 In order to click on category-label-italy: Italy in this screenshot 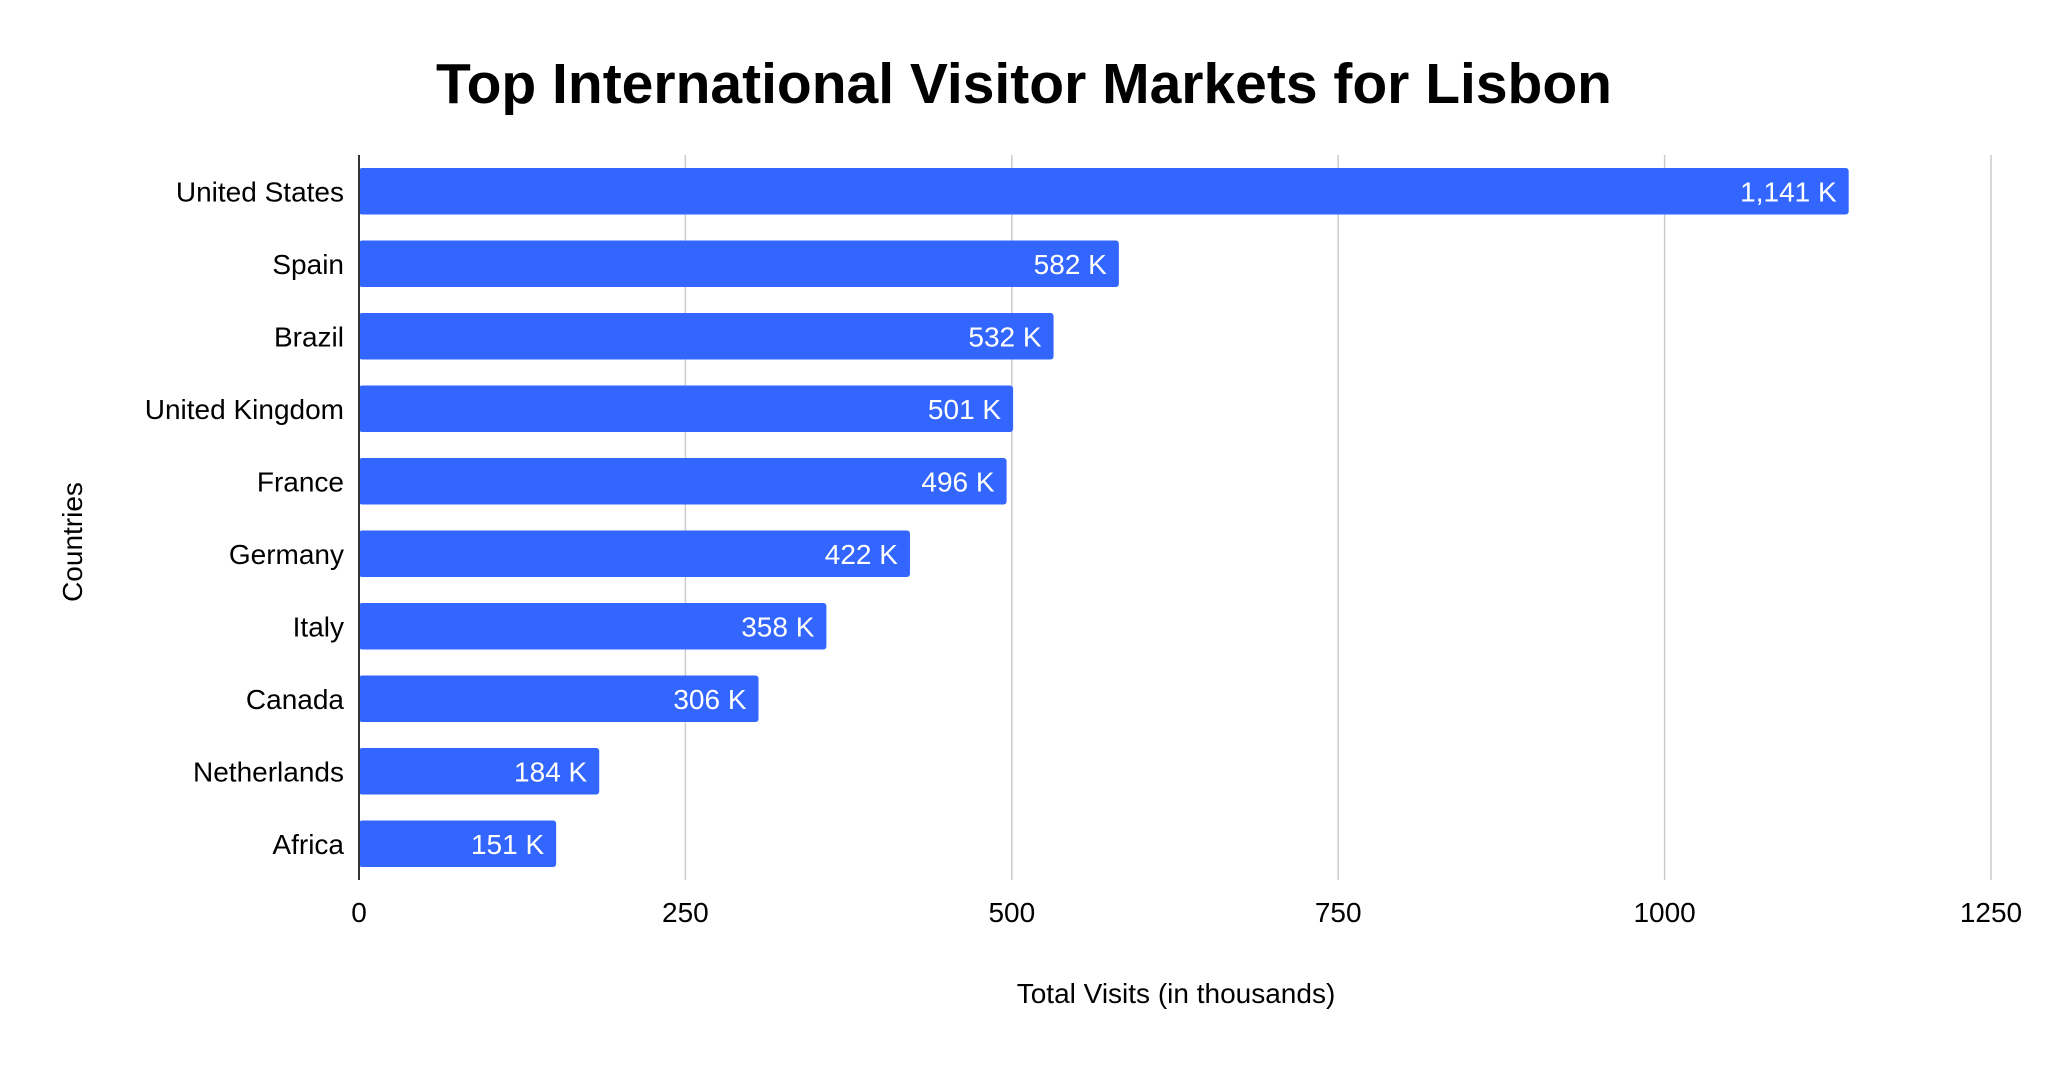, I will do `click(318, 626)`.